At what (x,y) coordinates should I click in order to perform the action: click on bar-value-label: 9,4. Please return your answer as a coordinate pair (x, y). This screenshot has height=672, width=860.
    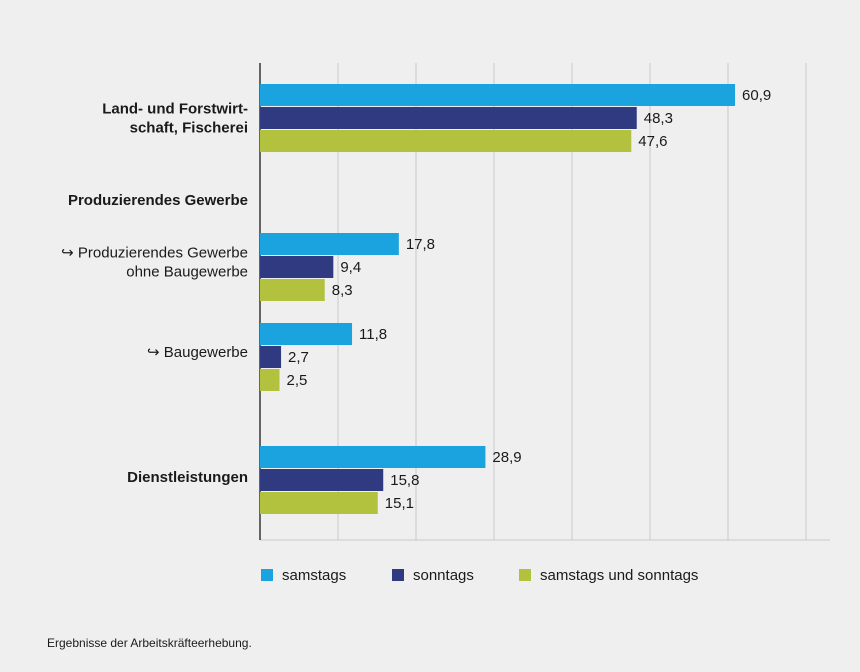
    Looking at the image, I should click on (350, 267).